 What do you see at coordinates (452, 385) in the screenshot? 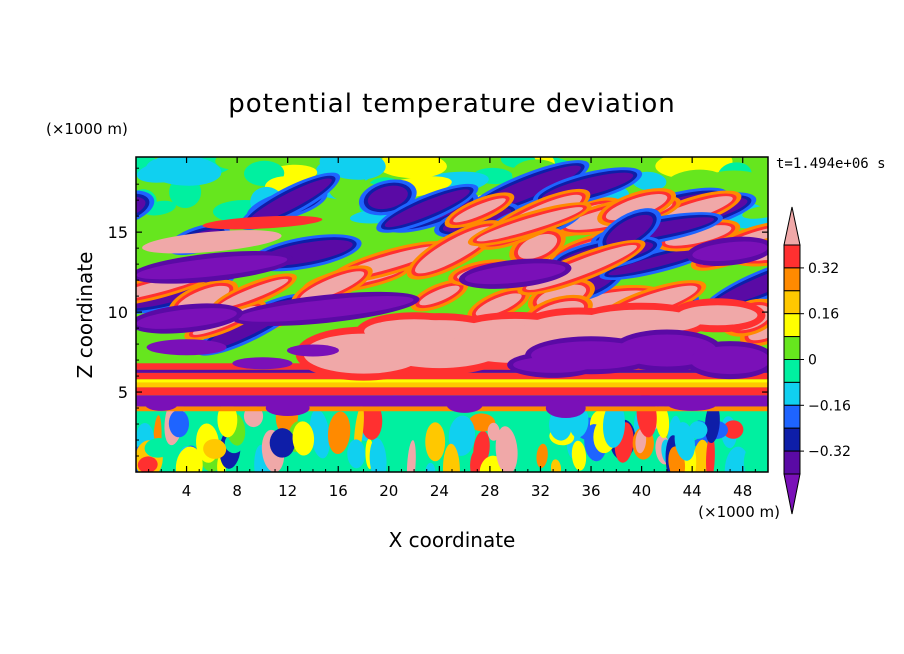
I see `stratum-orange-b` at bounding box center [452, 385].